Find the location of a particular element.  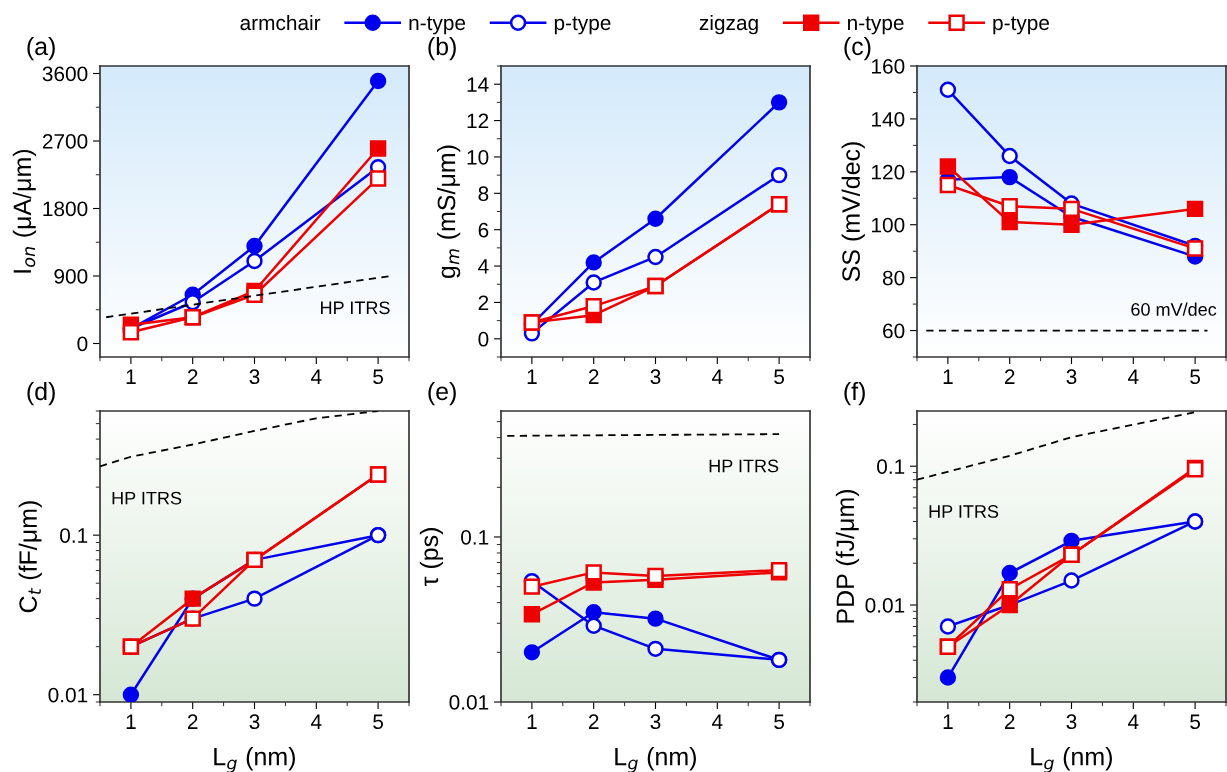

chart-title: (b) is located at coordinates (442, 48).